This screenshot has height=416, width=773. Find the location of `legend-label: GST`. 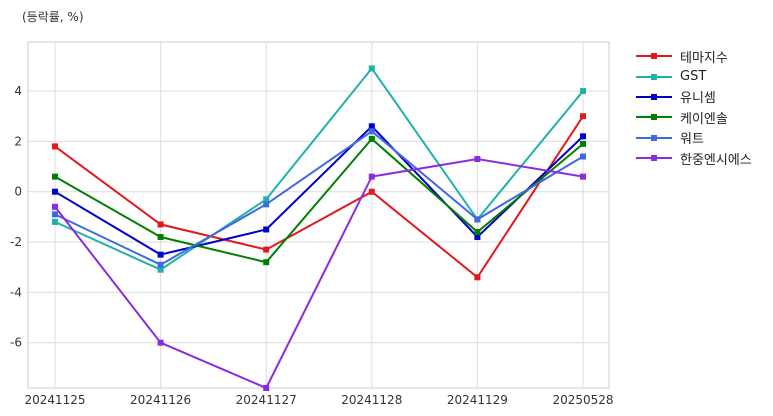

legend-label: GST is located at coordinates (693, 77).